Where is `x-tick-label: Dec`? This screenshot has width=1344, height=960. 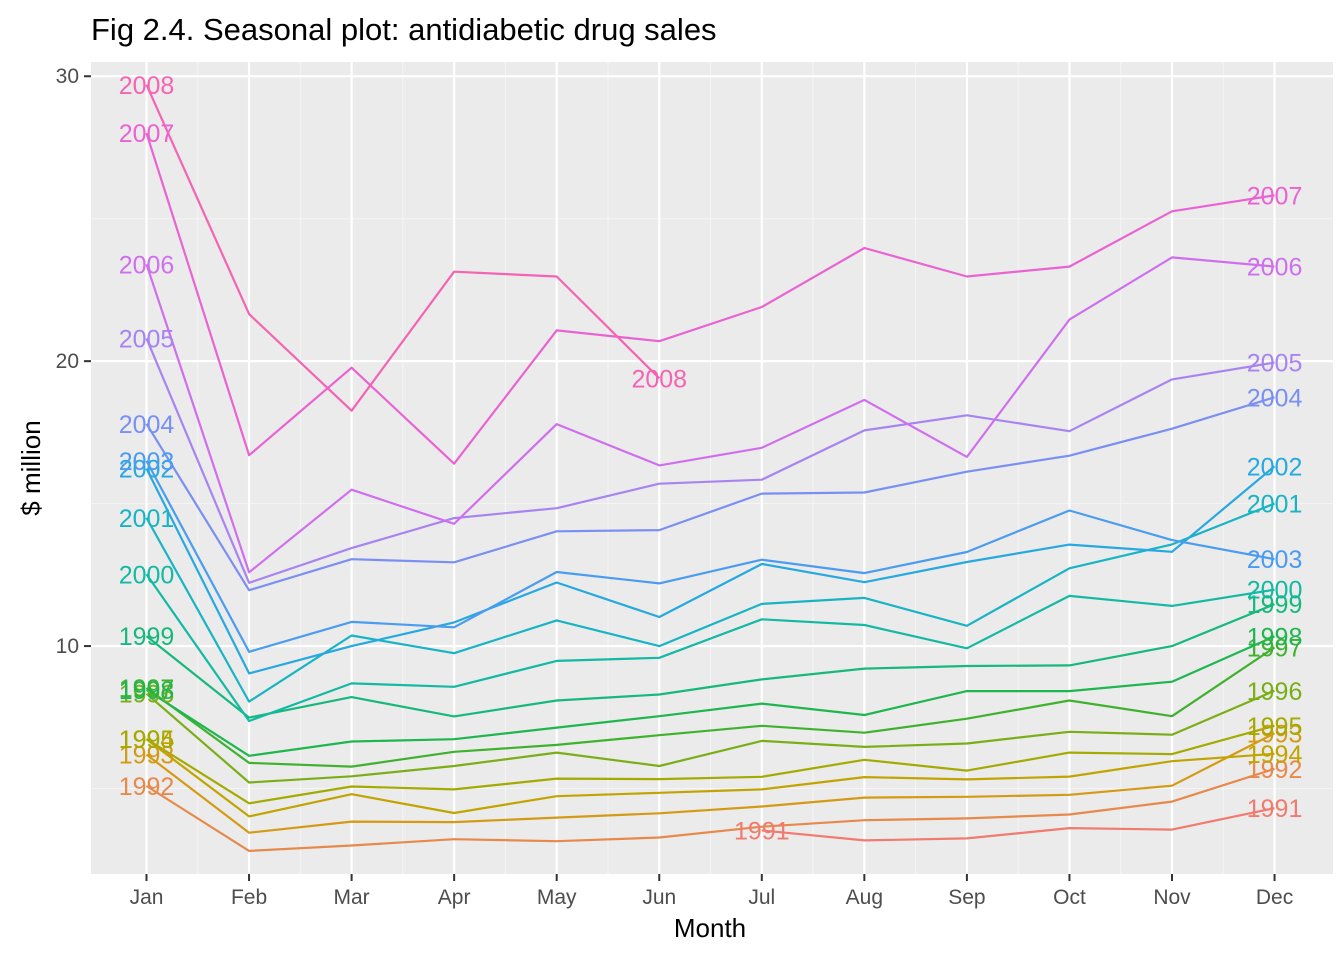
x-tick-label: Dec is located at coordinates (1274, 897).